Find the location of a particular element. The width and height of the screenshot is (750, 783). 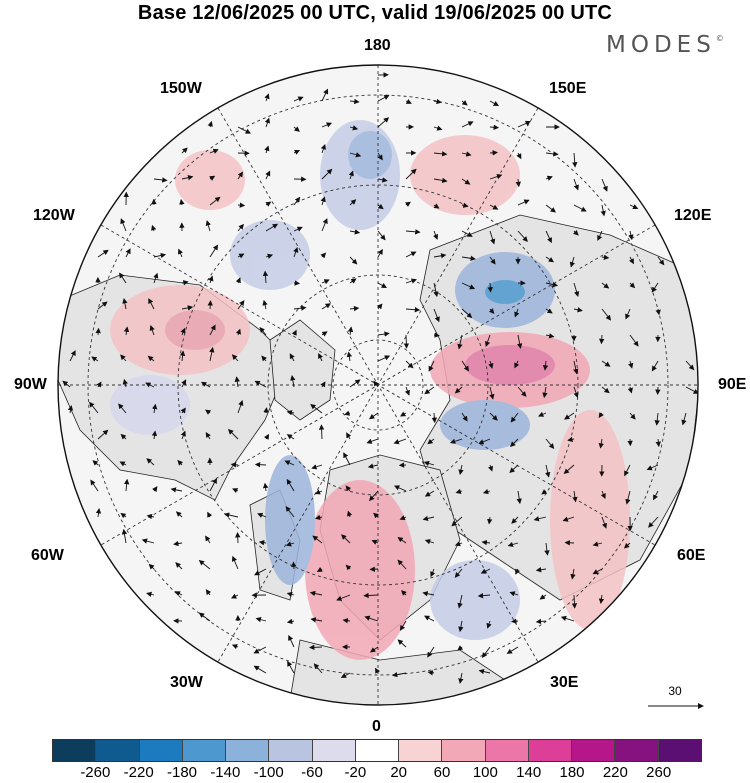

lon-label-120e: 120E is located at coordinates (693, 215).